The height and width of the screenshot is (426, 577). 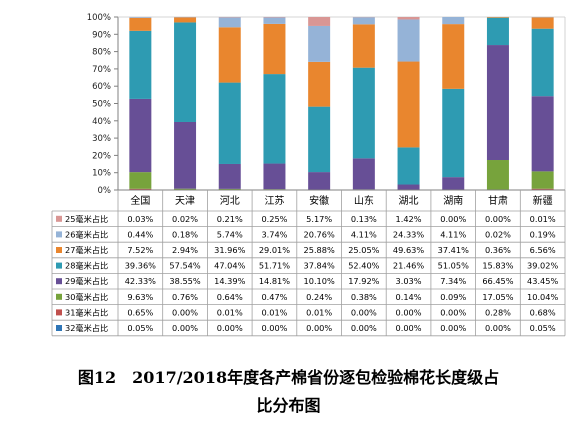 What do you see at coordinates (542, 266) in the screenshot?
I see `data-label: 39.02%` at bounding box center [542, 266].